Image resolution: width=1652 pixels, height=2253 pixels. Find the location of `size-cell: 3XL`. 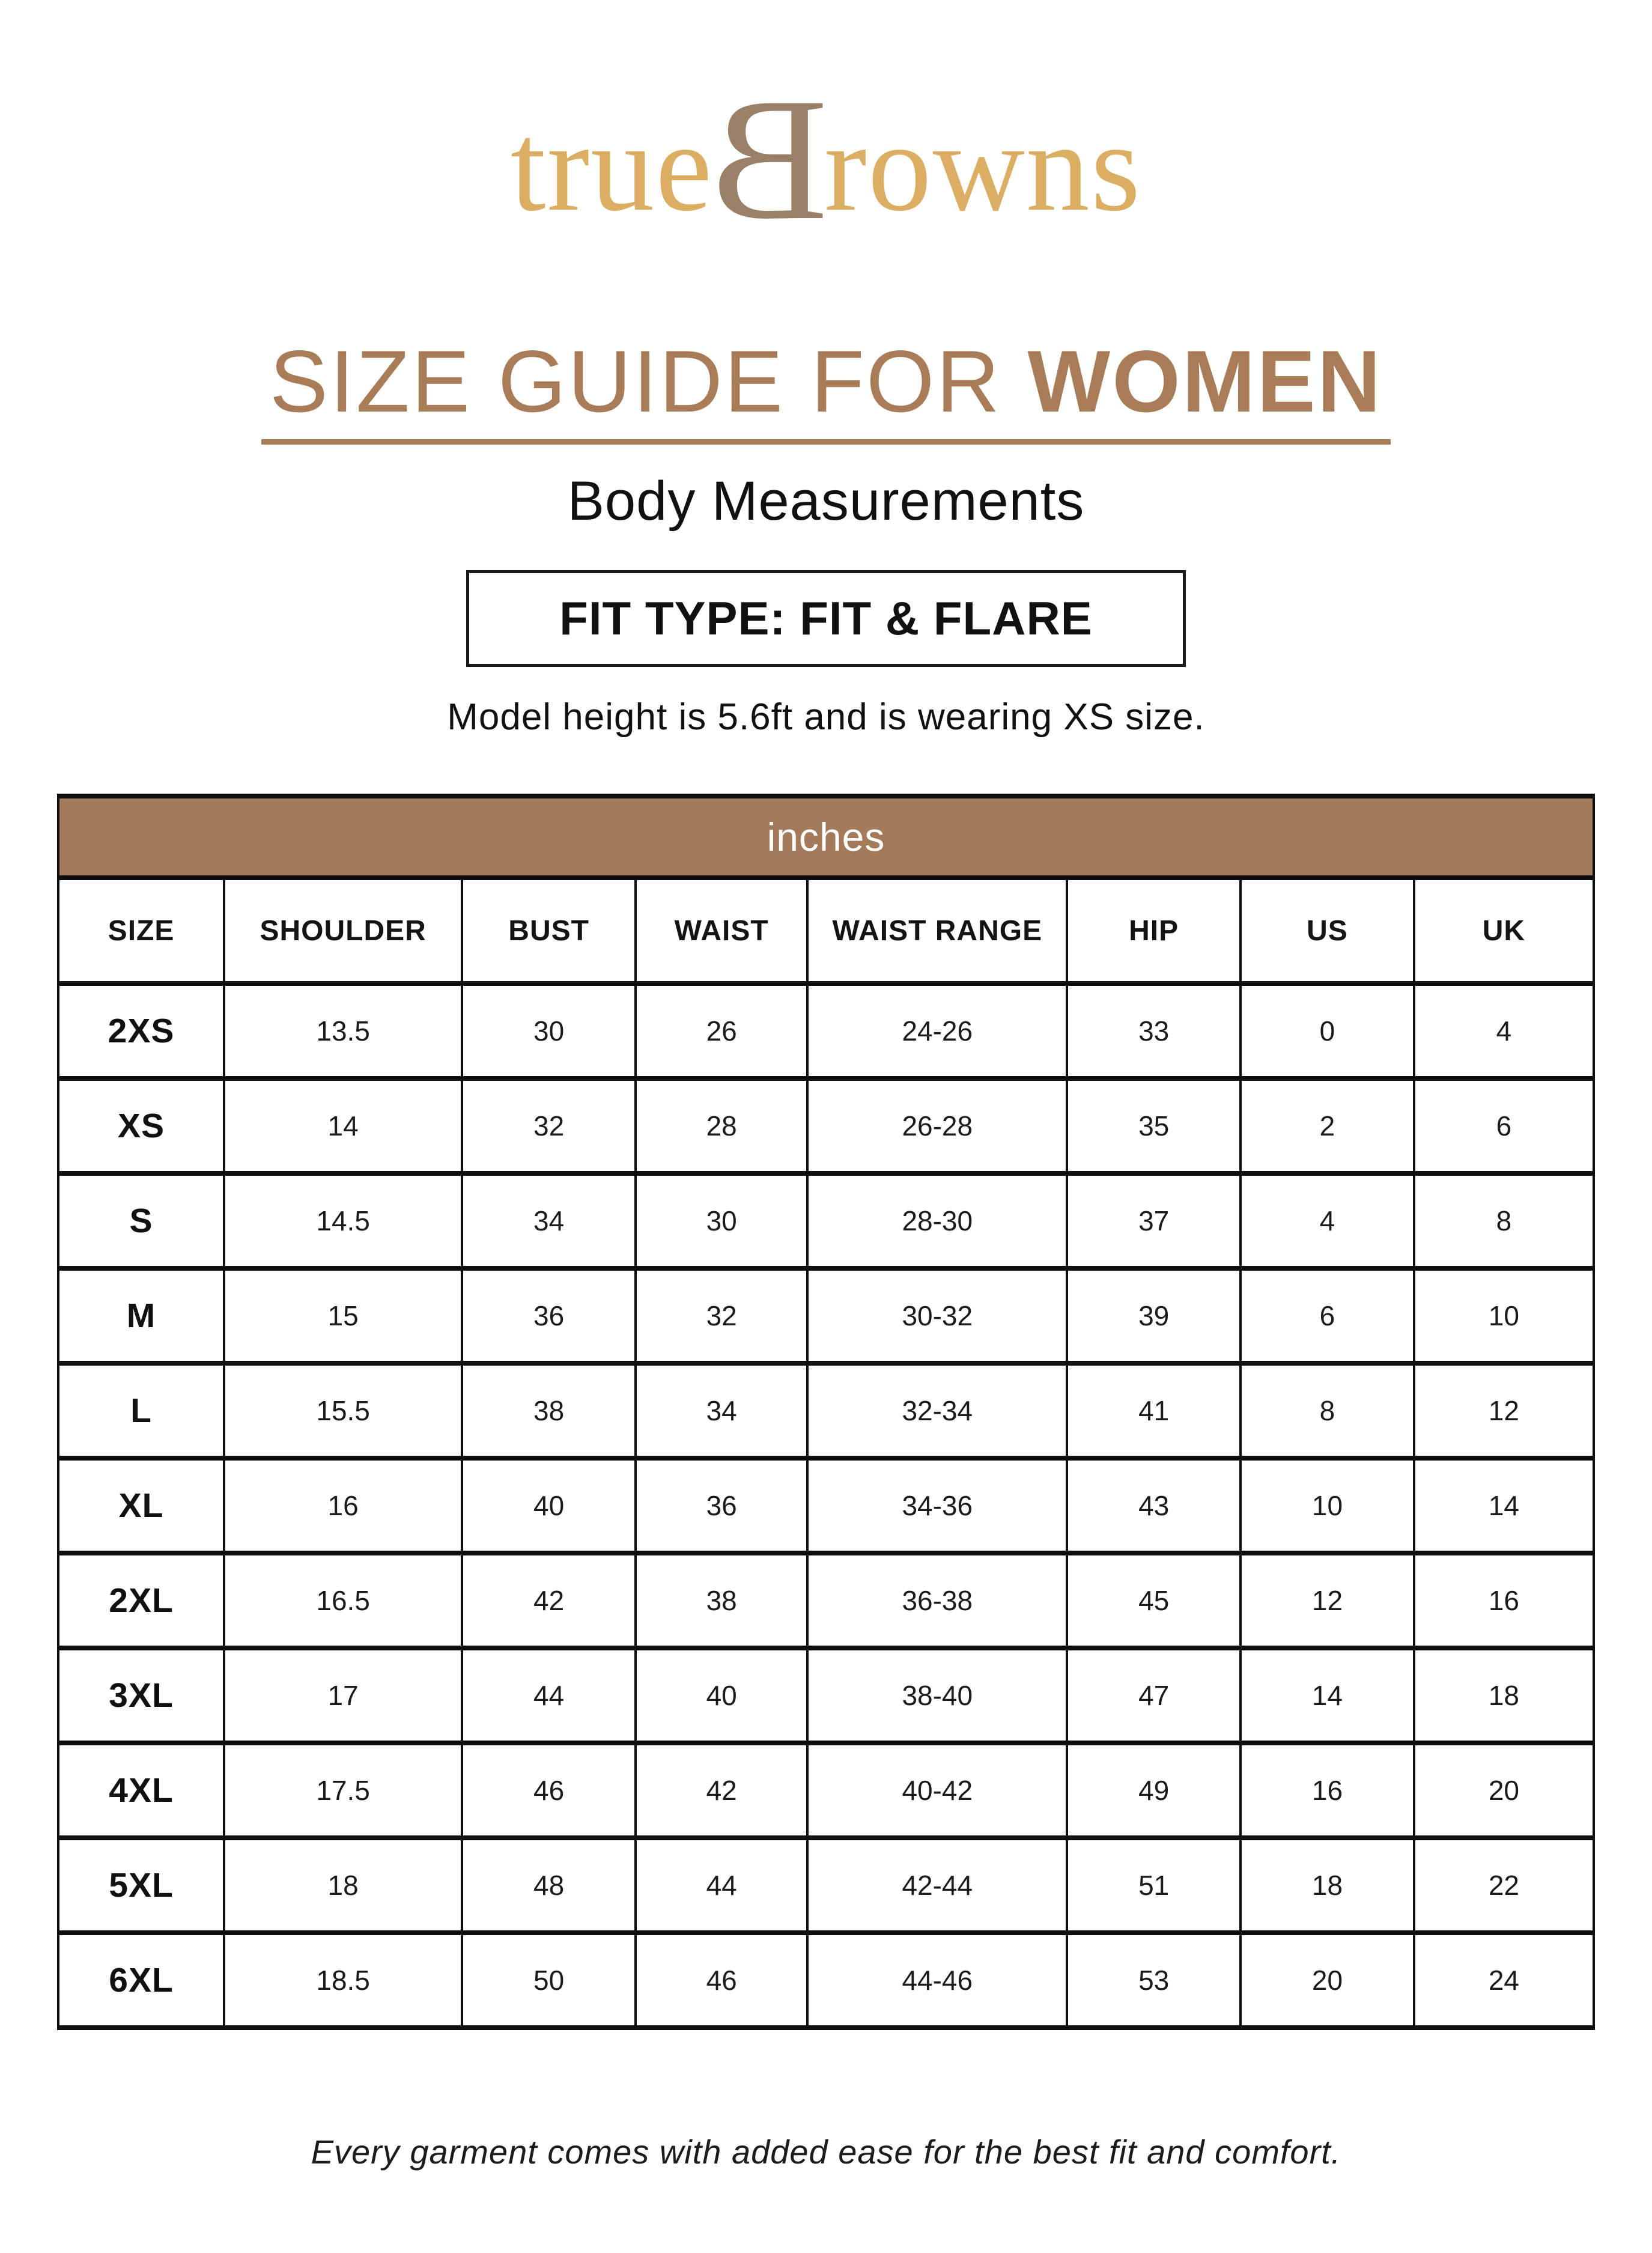

size-cell: 3XL is located at coordinates (141, 1696).